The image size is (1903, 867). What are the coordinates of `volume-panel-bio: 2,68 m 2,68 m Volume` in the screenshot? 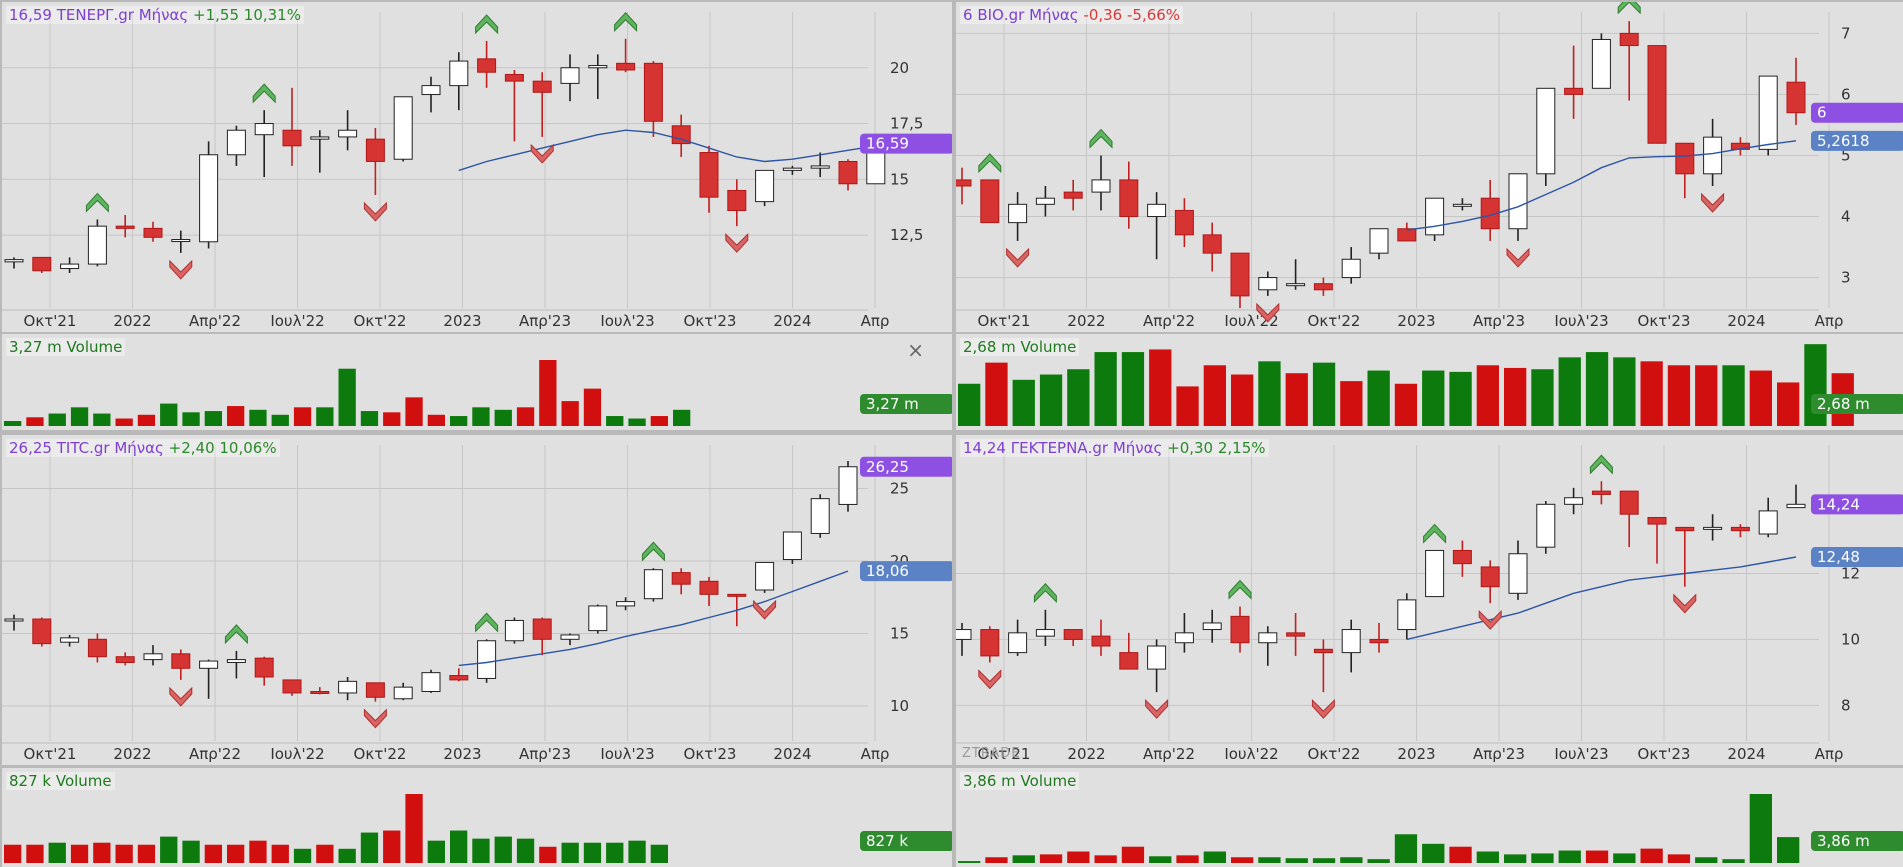 It's located at (1429, 382).